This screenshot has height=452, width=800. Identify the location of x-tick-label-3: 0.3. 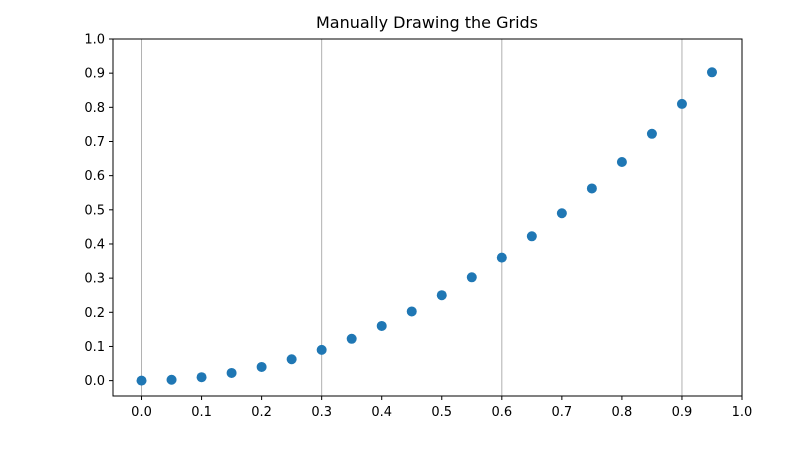
(321, 412).